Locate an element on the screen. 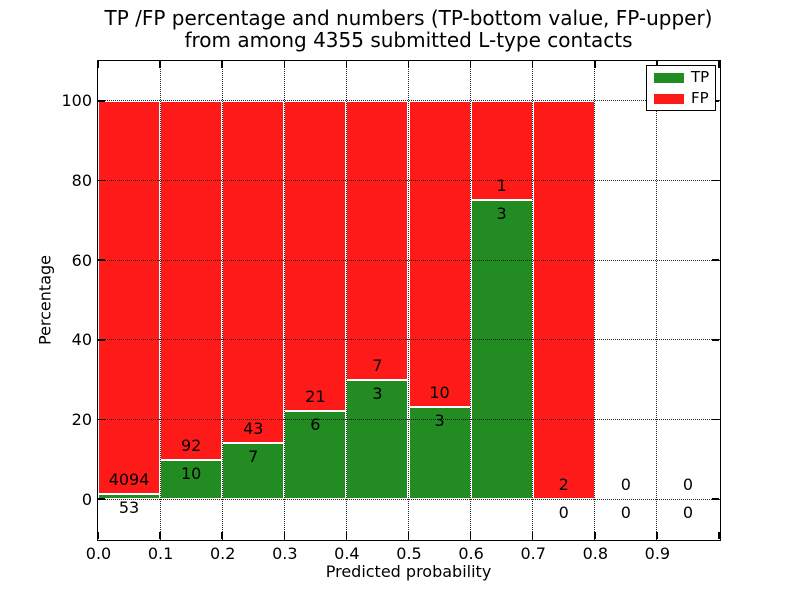  fp-legend-label: FP is located at coordinates (700, 98).